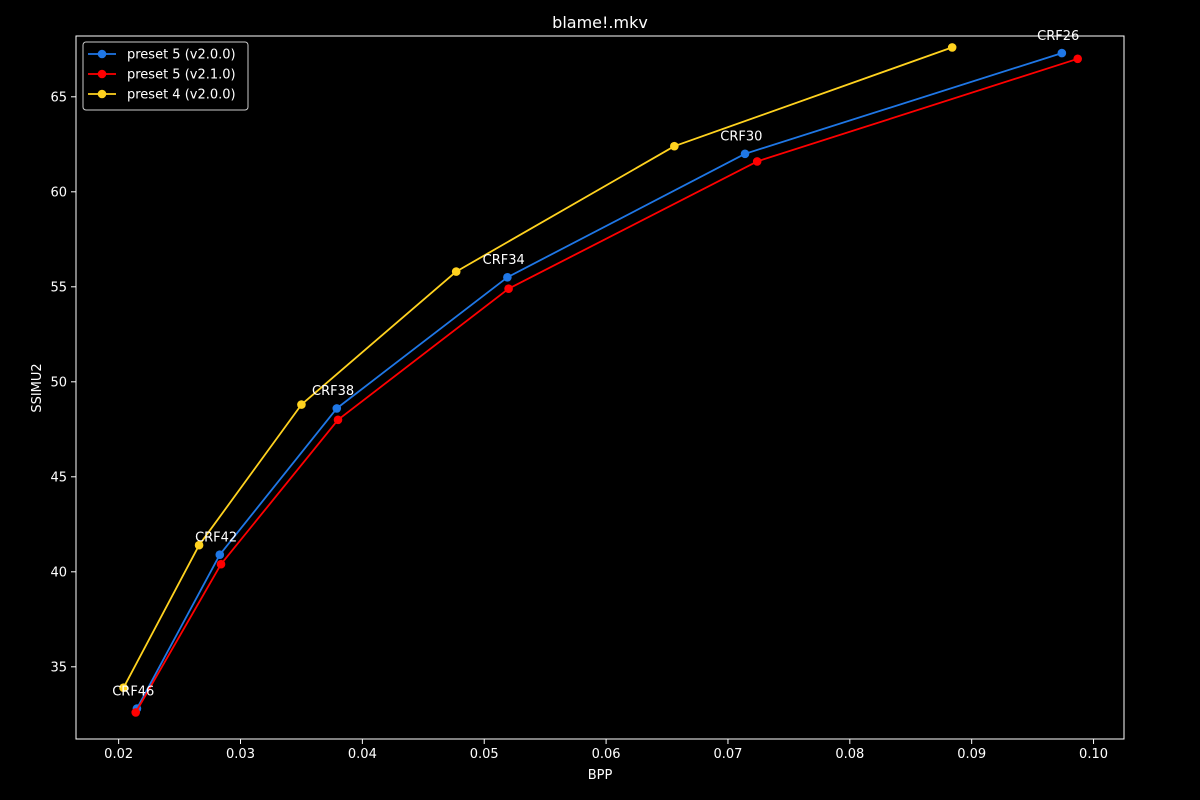  What do you see at coordinates (37, 387) in the screenshot?
I see `y-axis-label: SSIMU2` at bounding box center [37, 387].